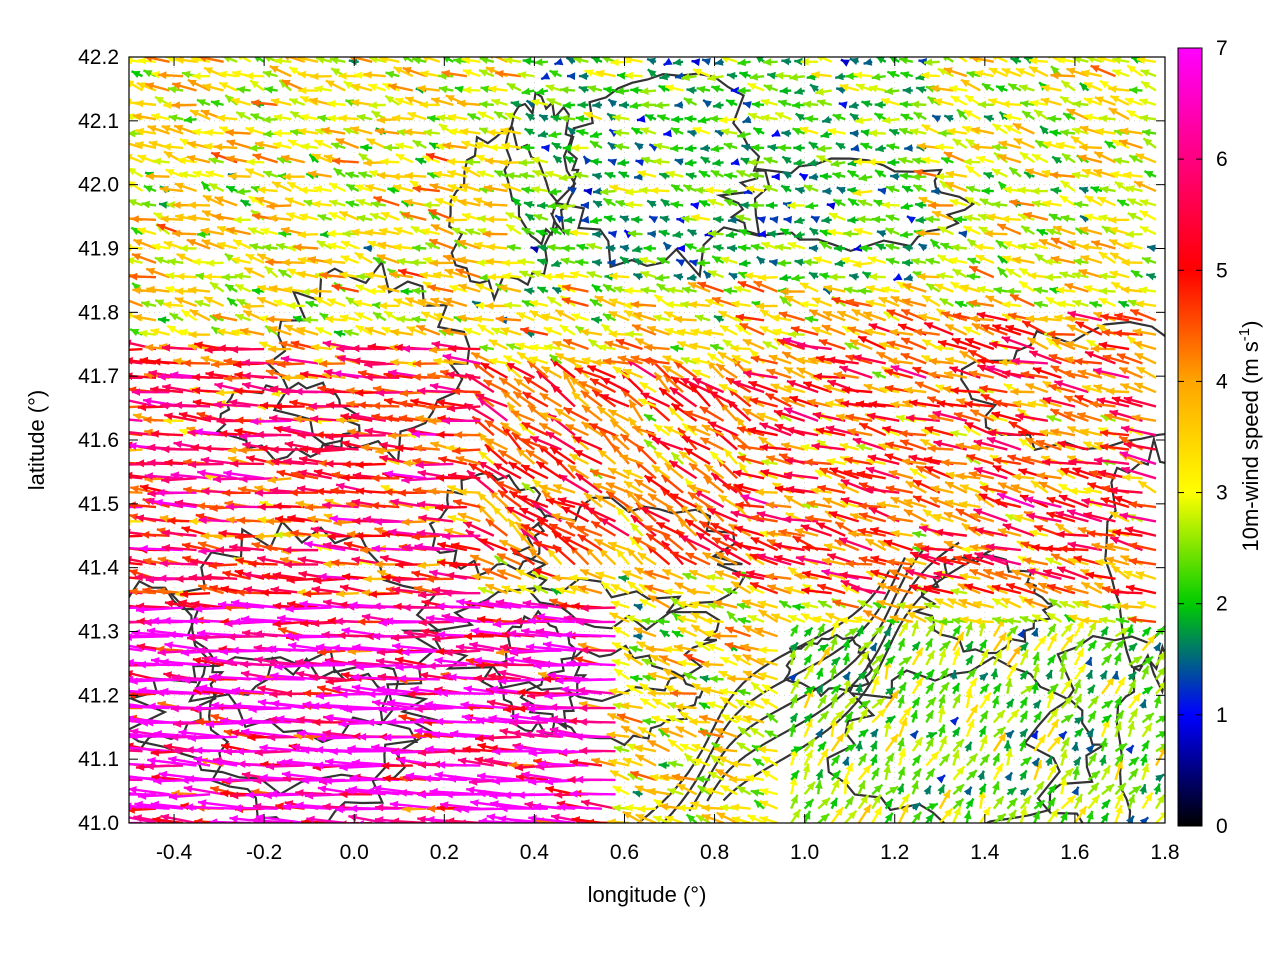  Describe the element at coordinates (1222, 381) in the screenshot. I see `colorbar-tick-label: 4` at that location.